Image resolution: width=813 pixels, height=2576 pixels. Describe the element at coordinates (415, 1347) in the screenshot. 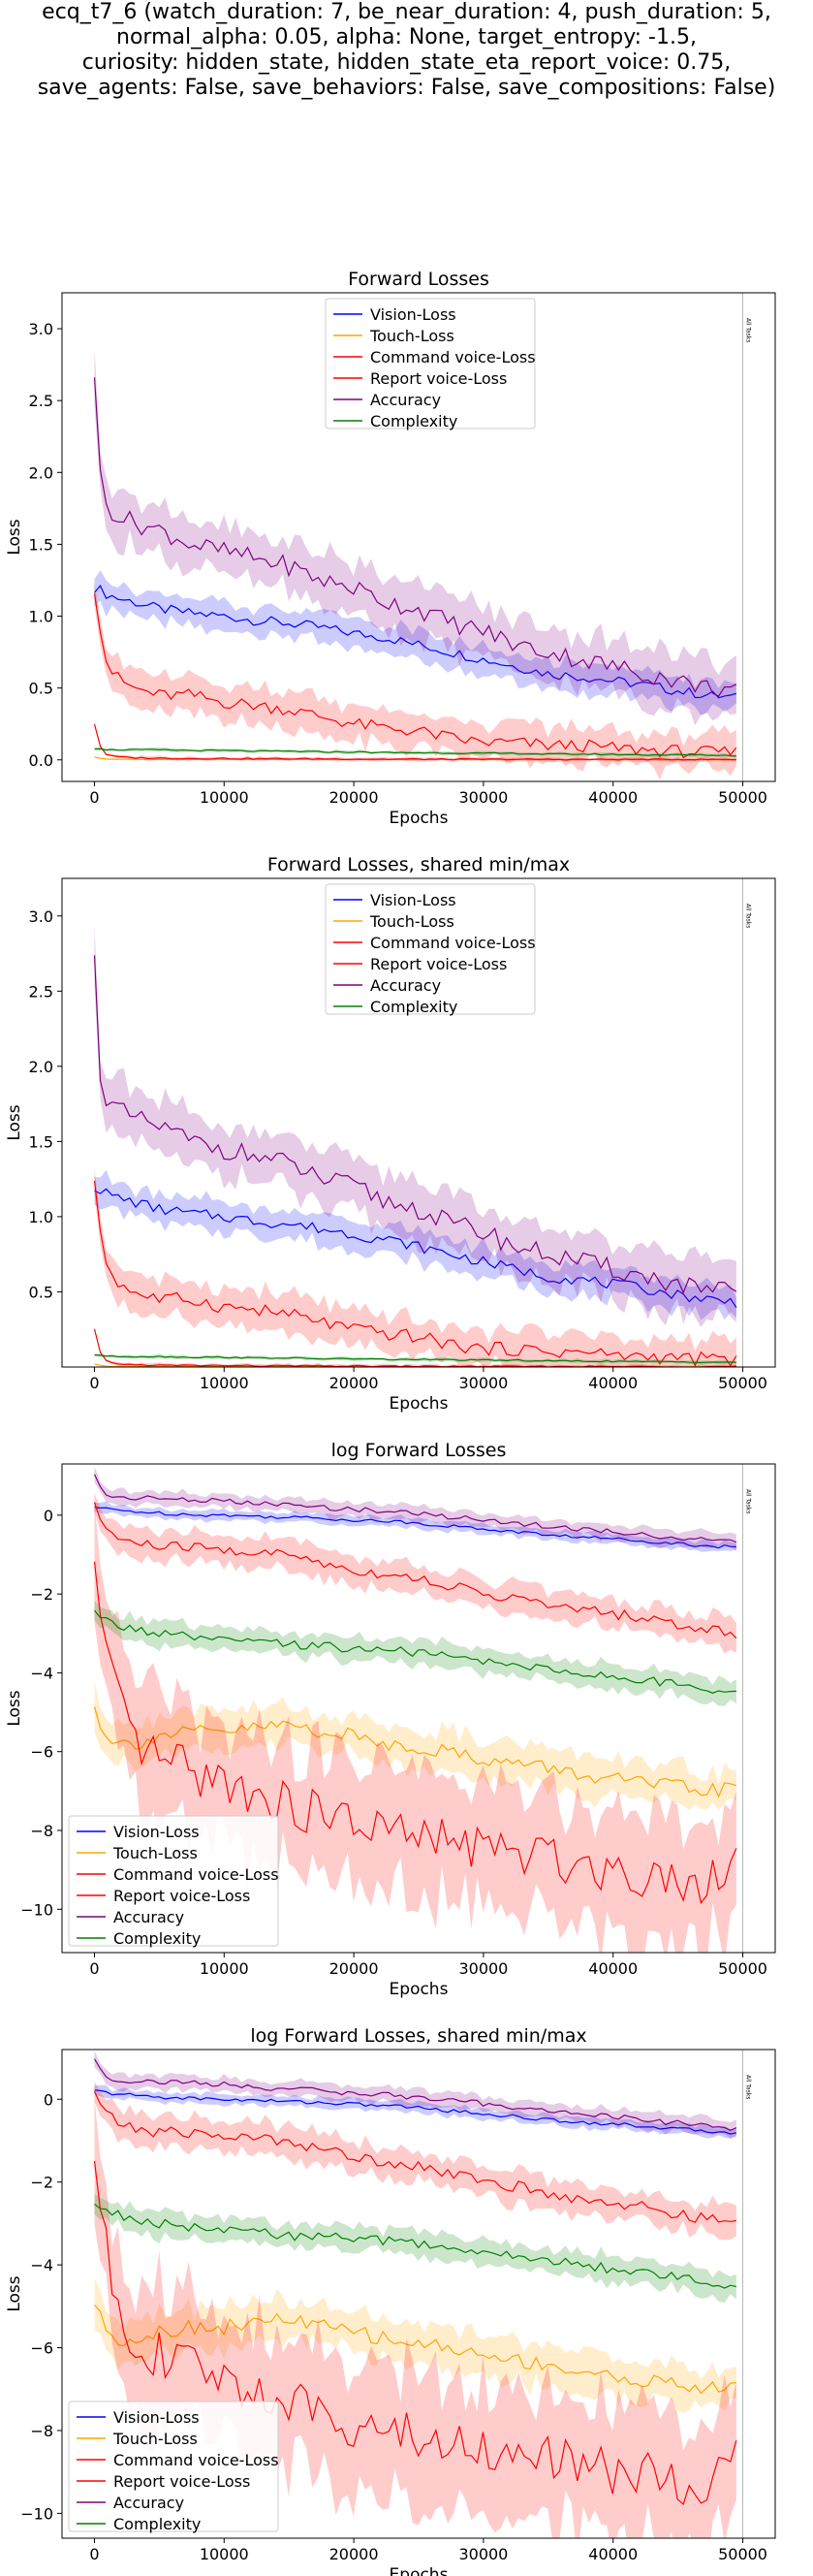

I see `band-report-voice-loss` at that location.